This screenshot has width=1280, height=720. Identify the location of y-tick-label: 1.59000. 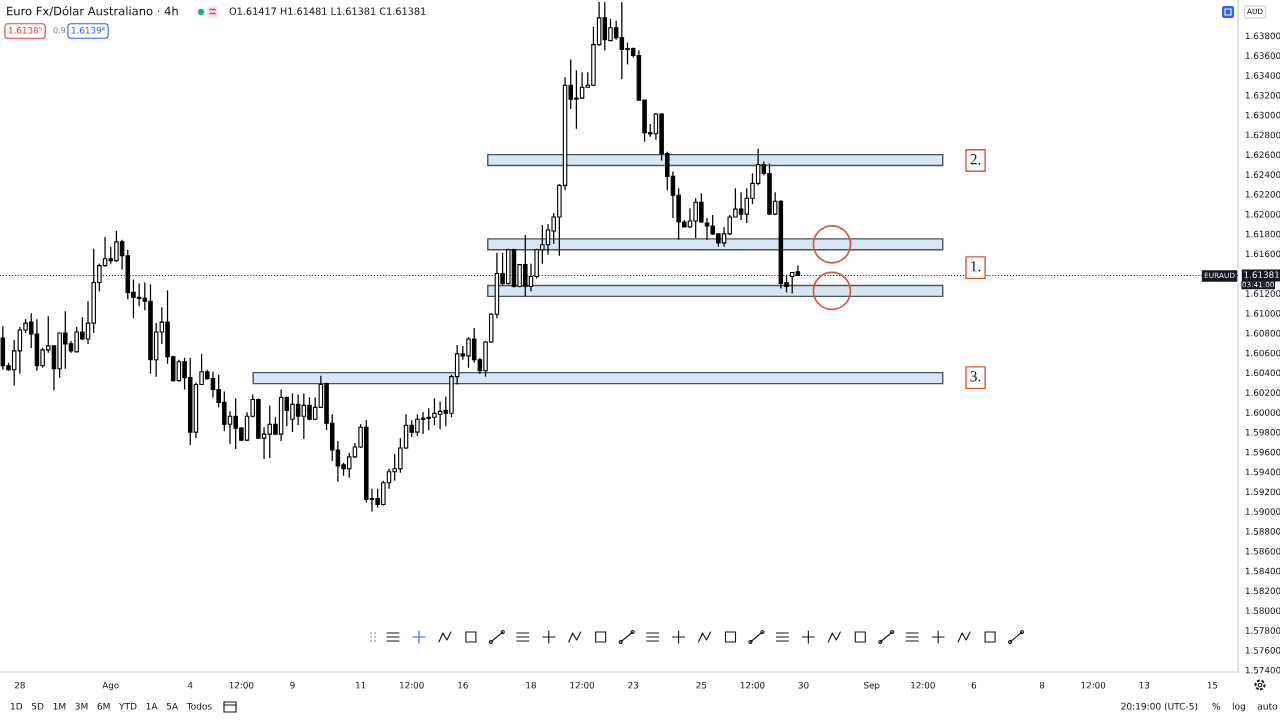
(1262, 511).